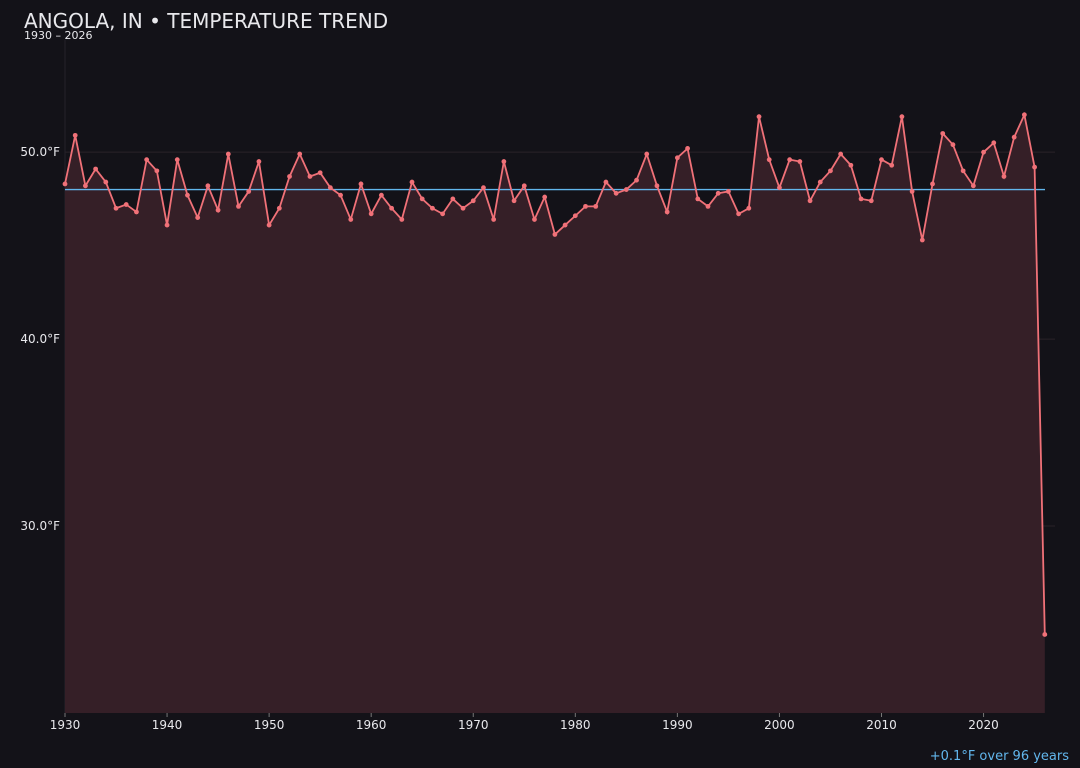  What do you see at coordinates (206, 21) in the screenshot?
I see `chart-title: ANGOLA, IN • TEMPERATURE TREND` at bounding box center [206, 21].